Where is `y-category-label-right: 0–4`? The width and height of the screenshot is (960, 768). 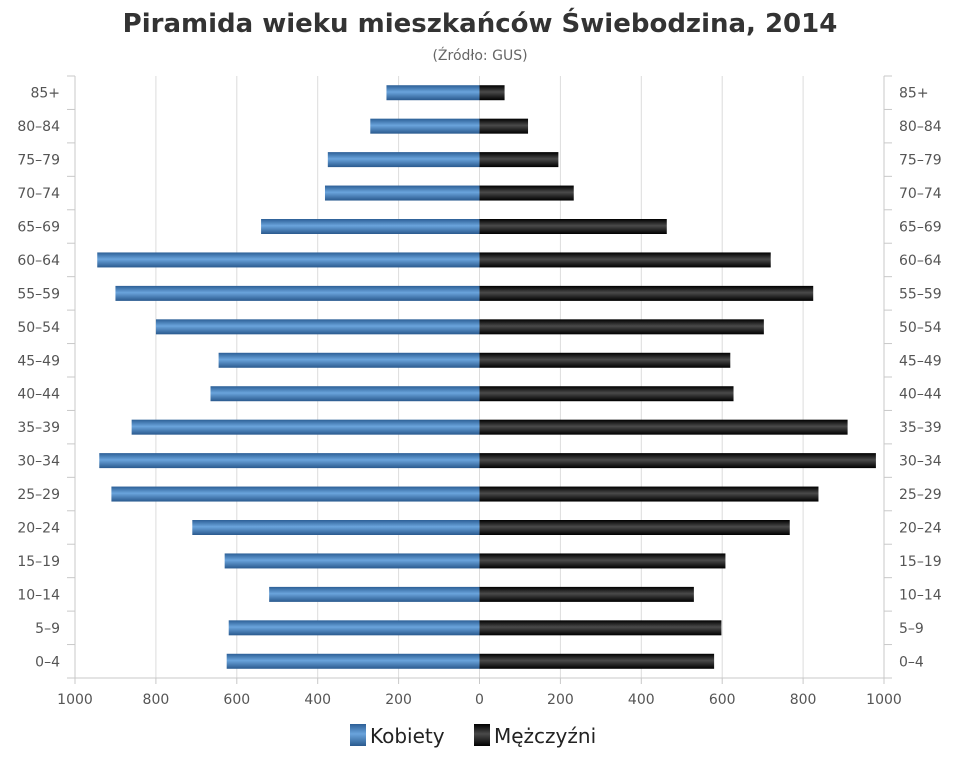
y-category-label-right: 0–4 is located at coordinates (911, 662).